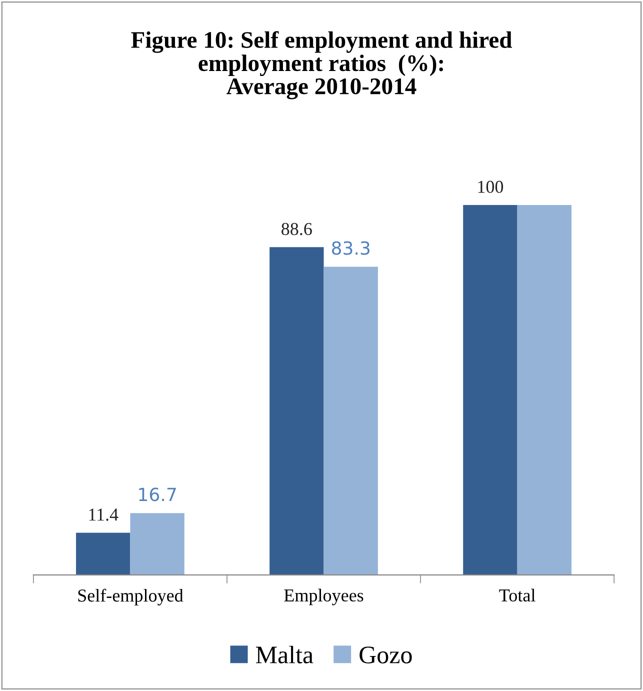  Describe the element at coordinates (491, 186) in the screenshot. I see `data-label: 100` at that location.